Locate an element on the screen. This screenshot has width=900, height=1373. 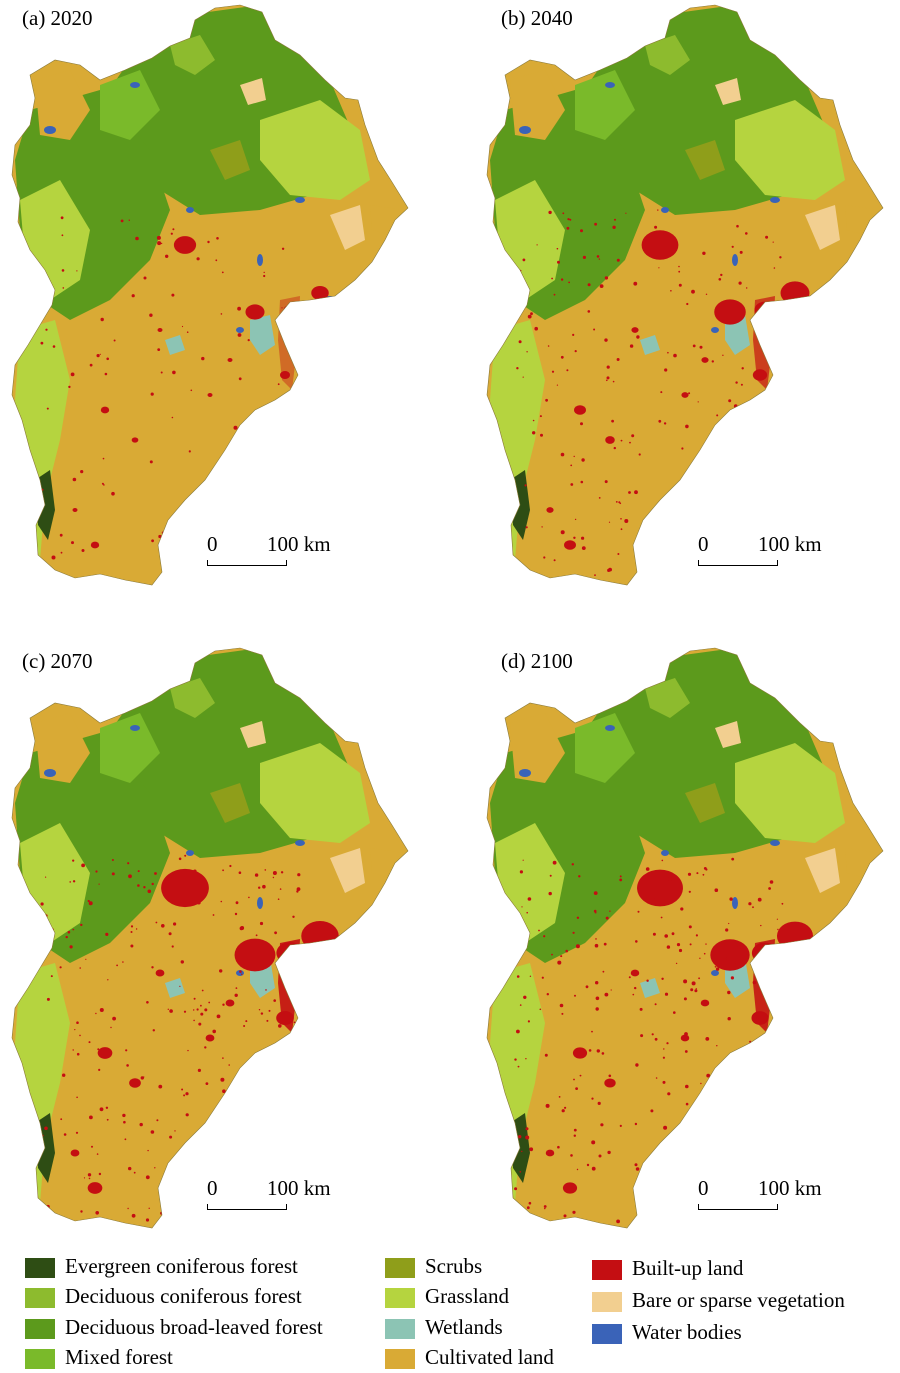
legend-label: Deciduous coniferous forest is located at coordinates (183, 1296).